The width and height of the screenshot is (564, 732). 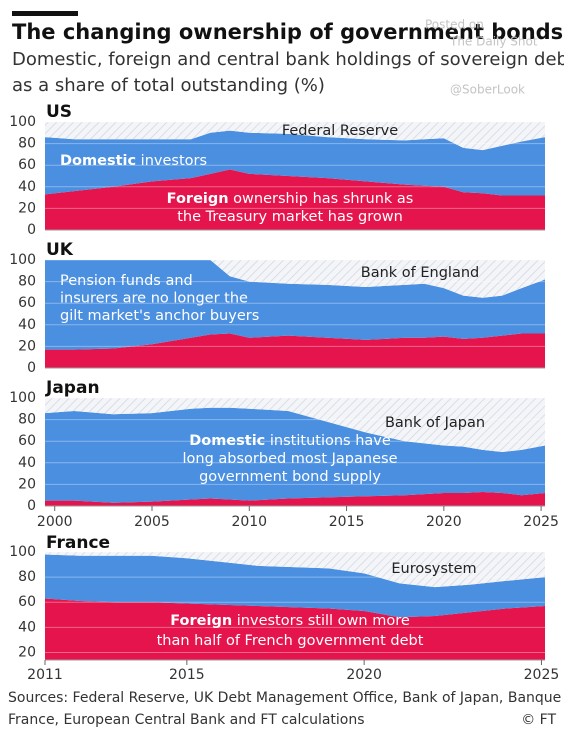 I want to click on panel-title: France, so click(x=78, y=543).